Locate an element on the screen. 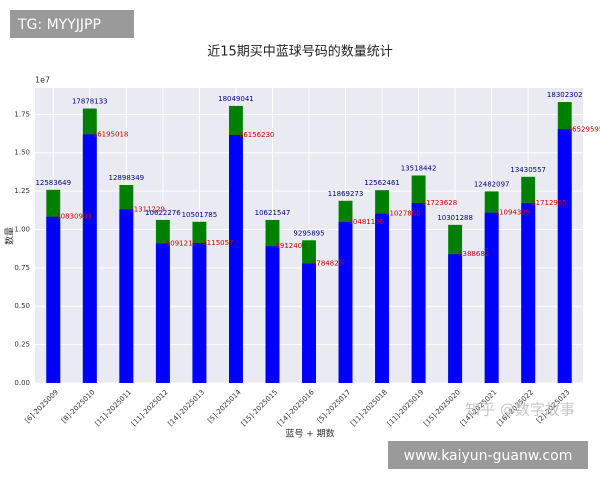 This screenshot has height=480, width=600. value-label: 12482097 is located at coordinates (492, 184).